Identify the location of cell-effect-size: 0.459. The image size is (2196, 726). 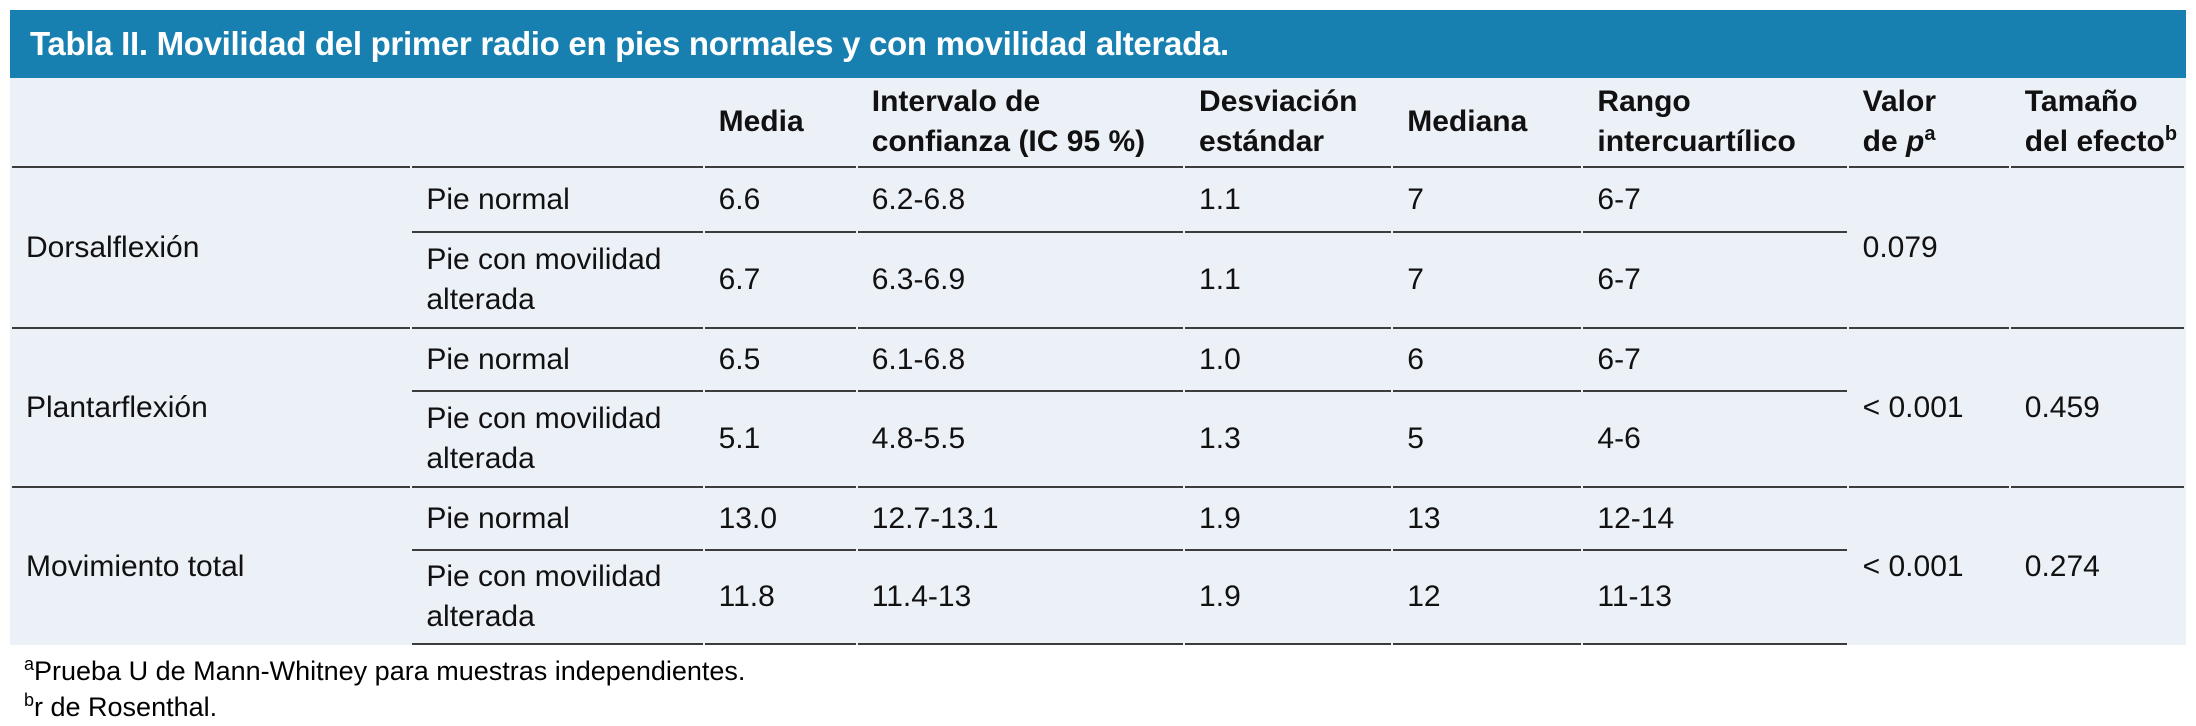
(2097, 406).